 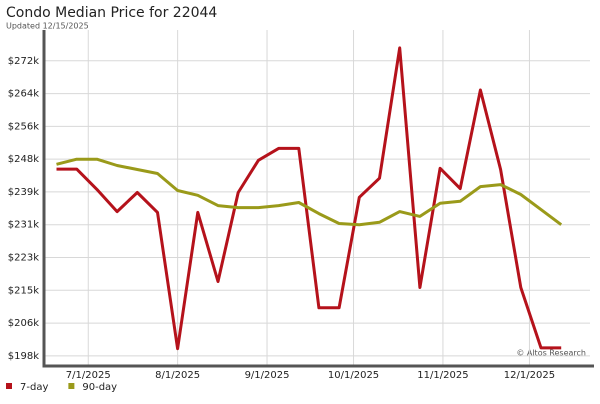 I want to click on series-line, so click(x=309, y=192).